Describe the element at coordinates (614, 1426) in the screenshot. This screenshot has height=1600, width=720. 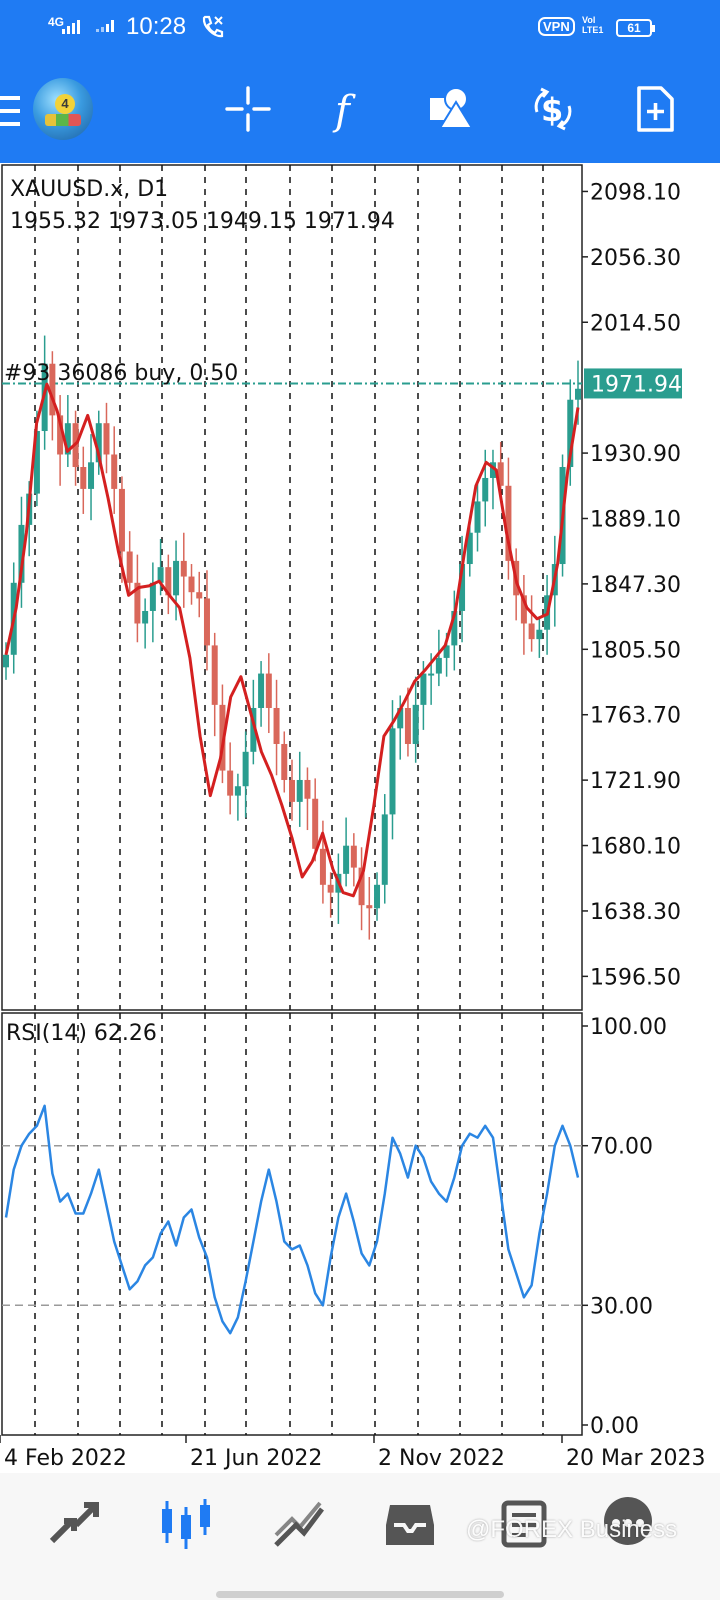
I see `rsi-tick-label: 0.00` at that location.